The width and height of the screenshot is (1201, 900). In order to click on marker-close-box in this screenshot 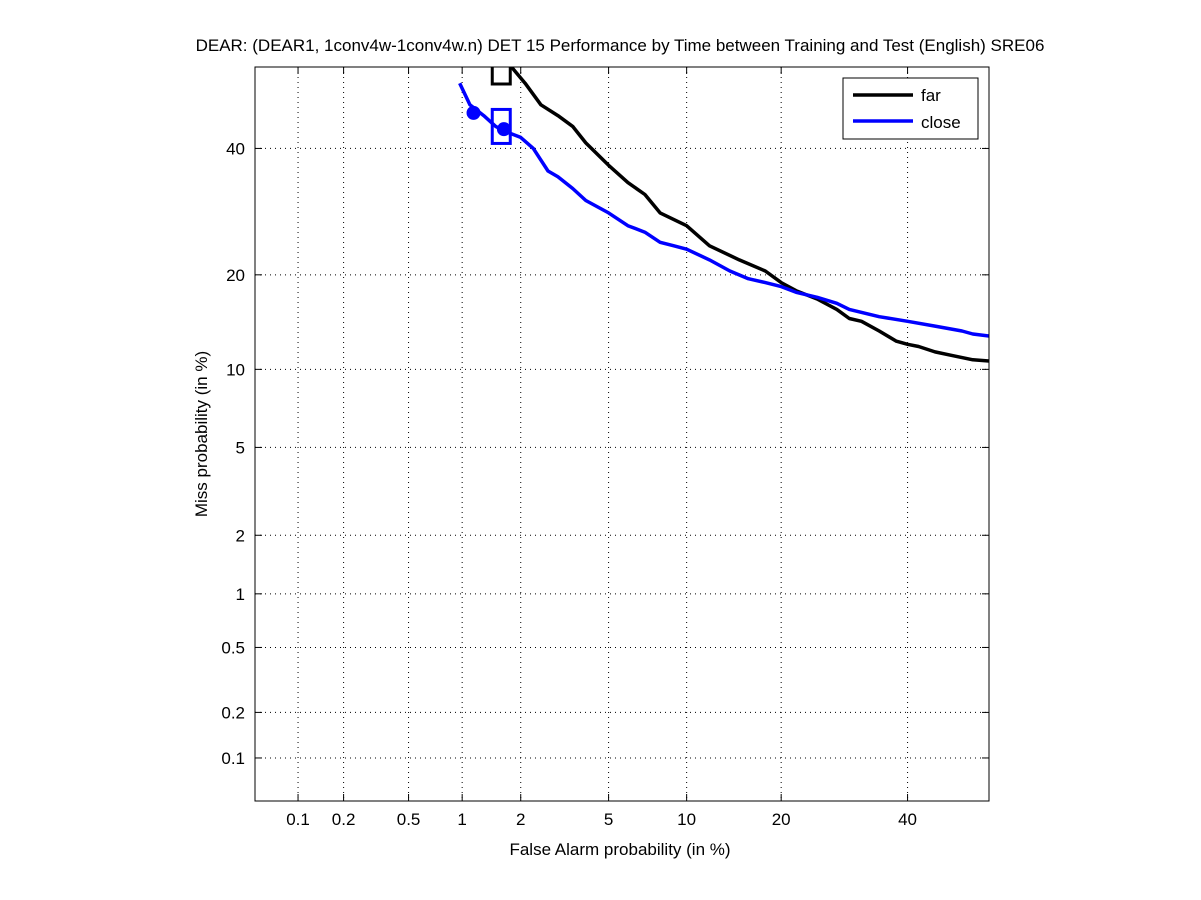, I will do `click(501, 126)`.